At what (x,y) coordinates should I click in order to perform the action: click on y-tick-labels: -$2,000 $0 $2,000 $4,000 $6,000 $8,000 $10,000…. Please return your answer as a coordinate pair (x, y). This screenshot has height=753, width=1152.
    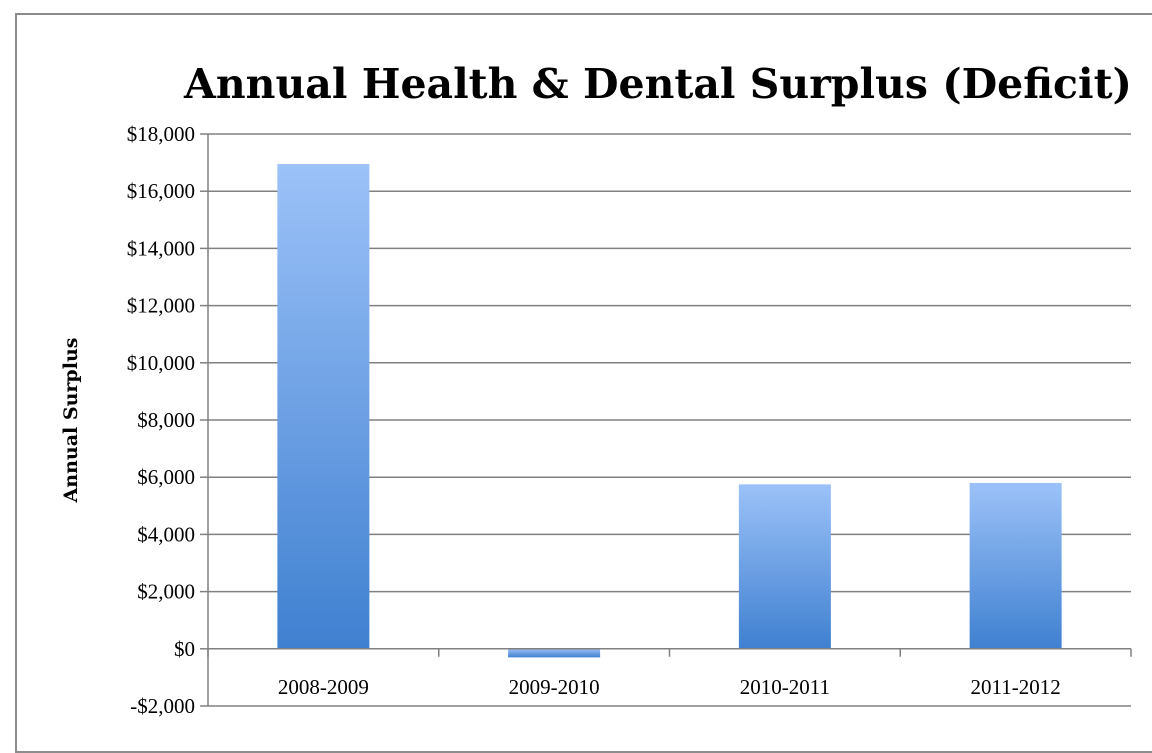
    Looking at the image, I should click on (161, 420).